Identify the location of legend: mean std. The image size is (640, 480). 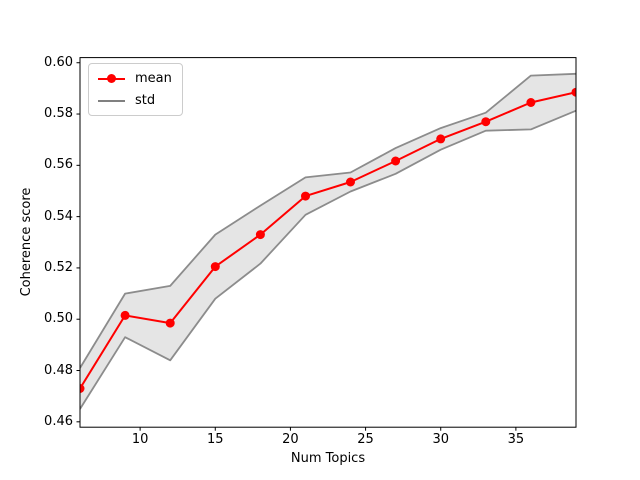
(135, 89).